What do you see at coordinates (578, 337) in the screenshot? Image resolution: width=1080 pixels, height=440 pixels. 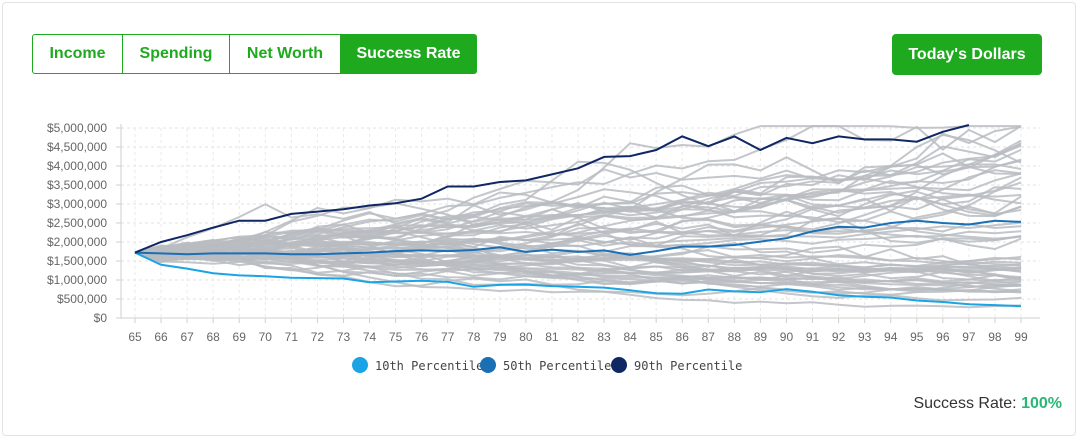 I see `x-tick-label: 82` at bounding box center [578, 337].